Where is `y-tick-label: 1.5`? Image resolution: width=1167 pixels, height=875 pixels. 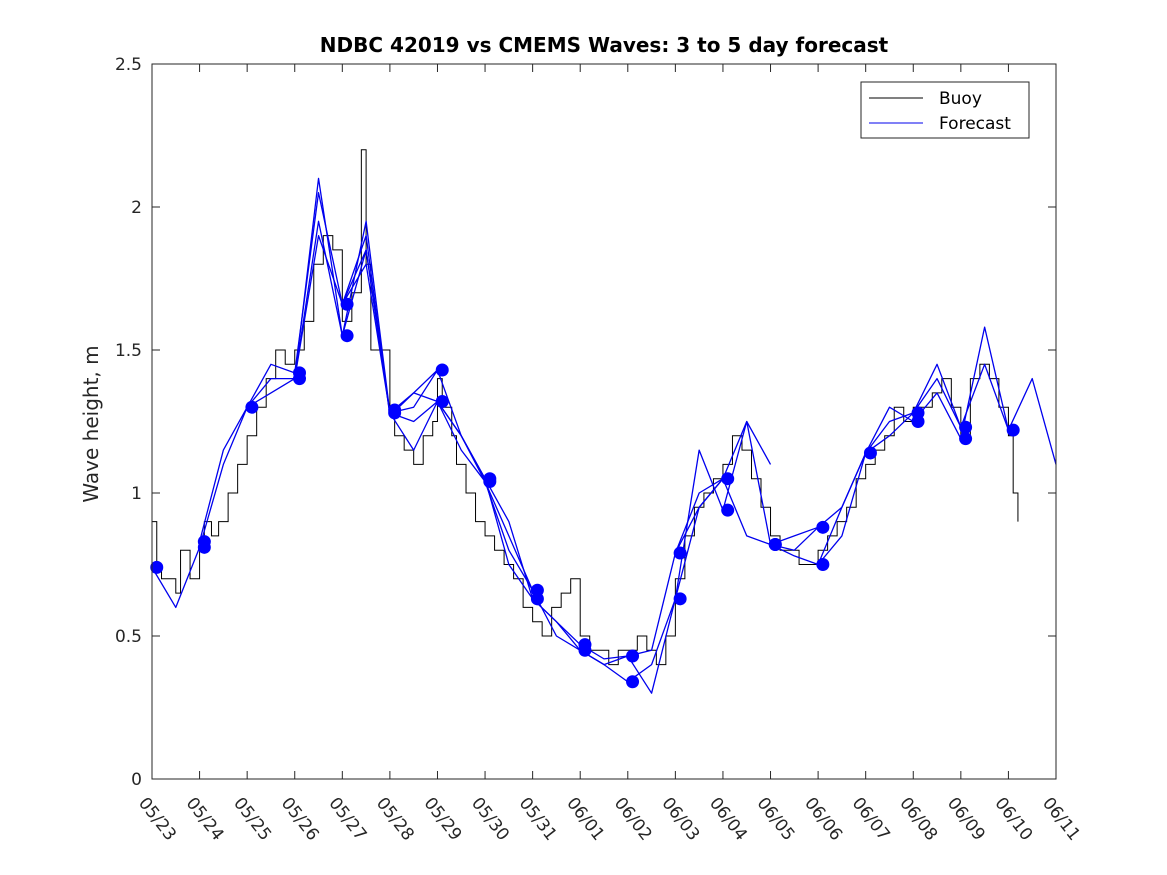
y-tick-label: 1.5 is located at coordinates (128, 351).